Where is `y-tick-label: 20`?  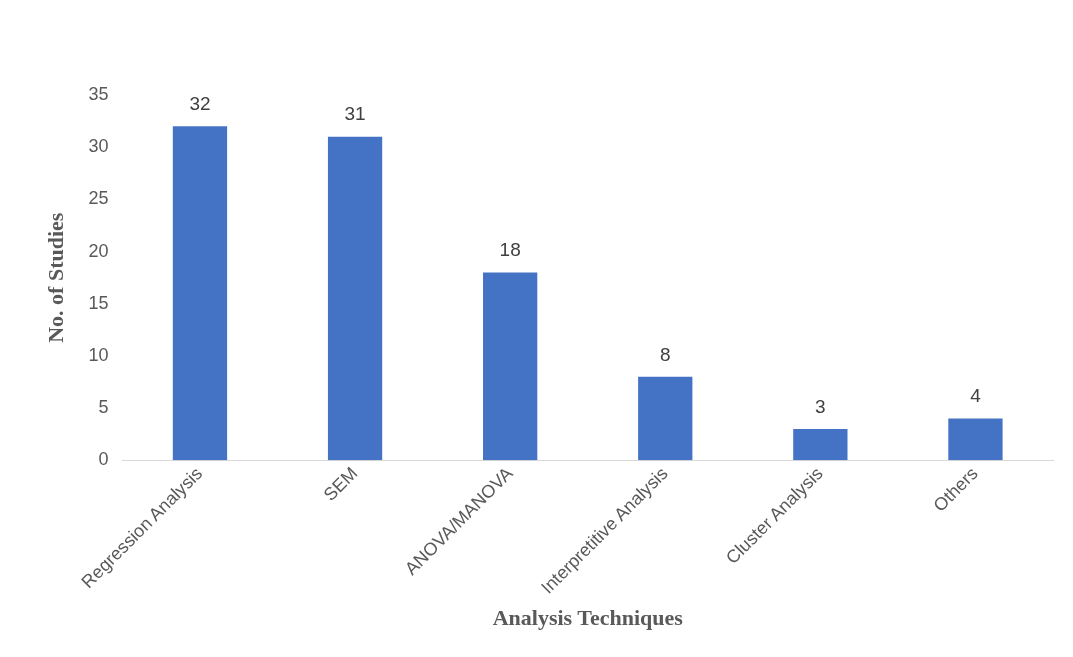 y-tick-label: 20 is located at coordinates (98, 250).